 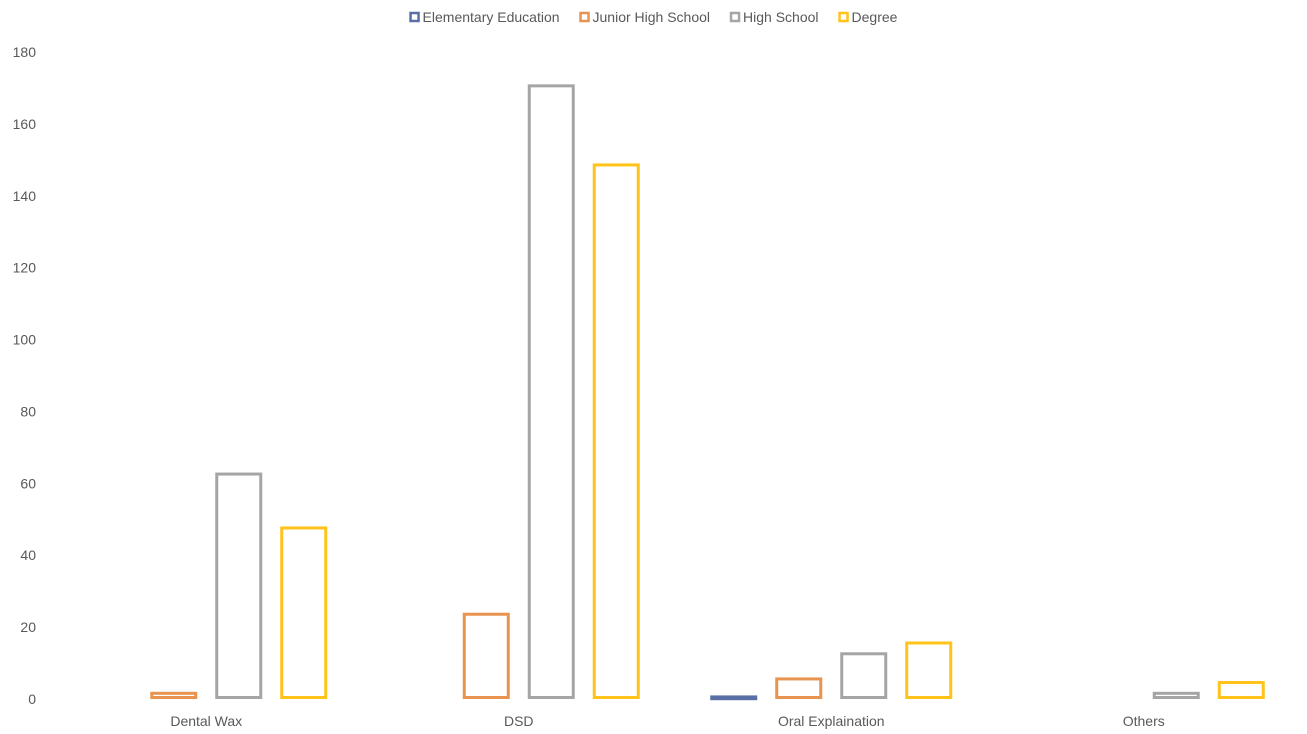 I want to click on y-tick-label: 0, so click(x=32, y=699).